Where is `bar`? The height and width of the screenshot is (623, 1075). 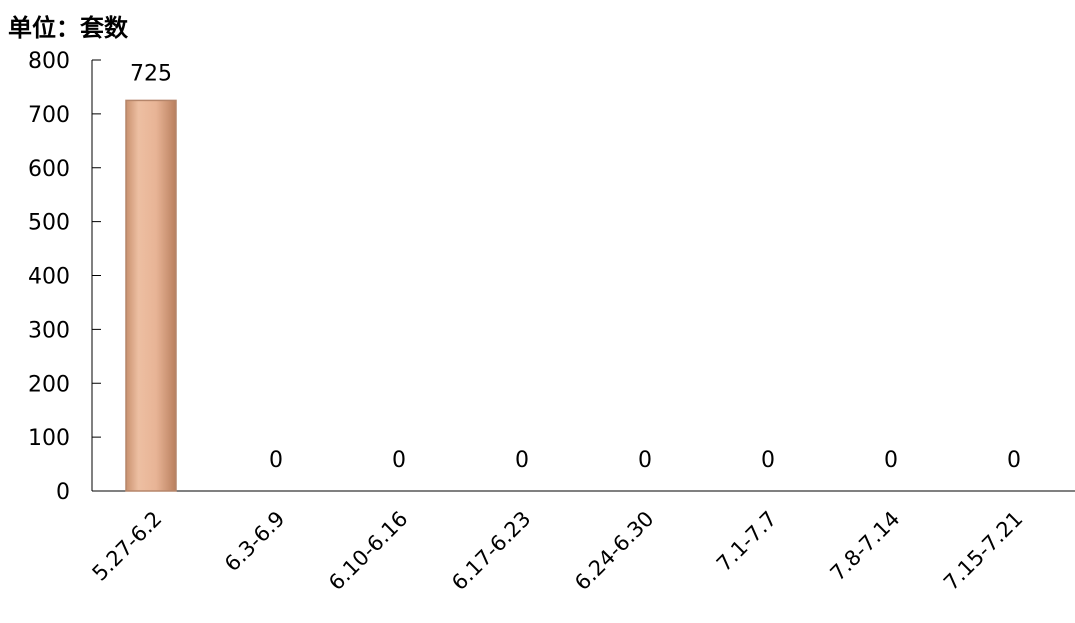 bar is located at coordinates (151, 295).